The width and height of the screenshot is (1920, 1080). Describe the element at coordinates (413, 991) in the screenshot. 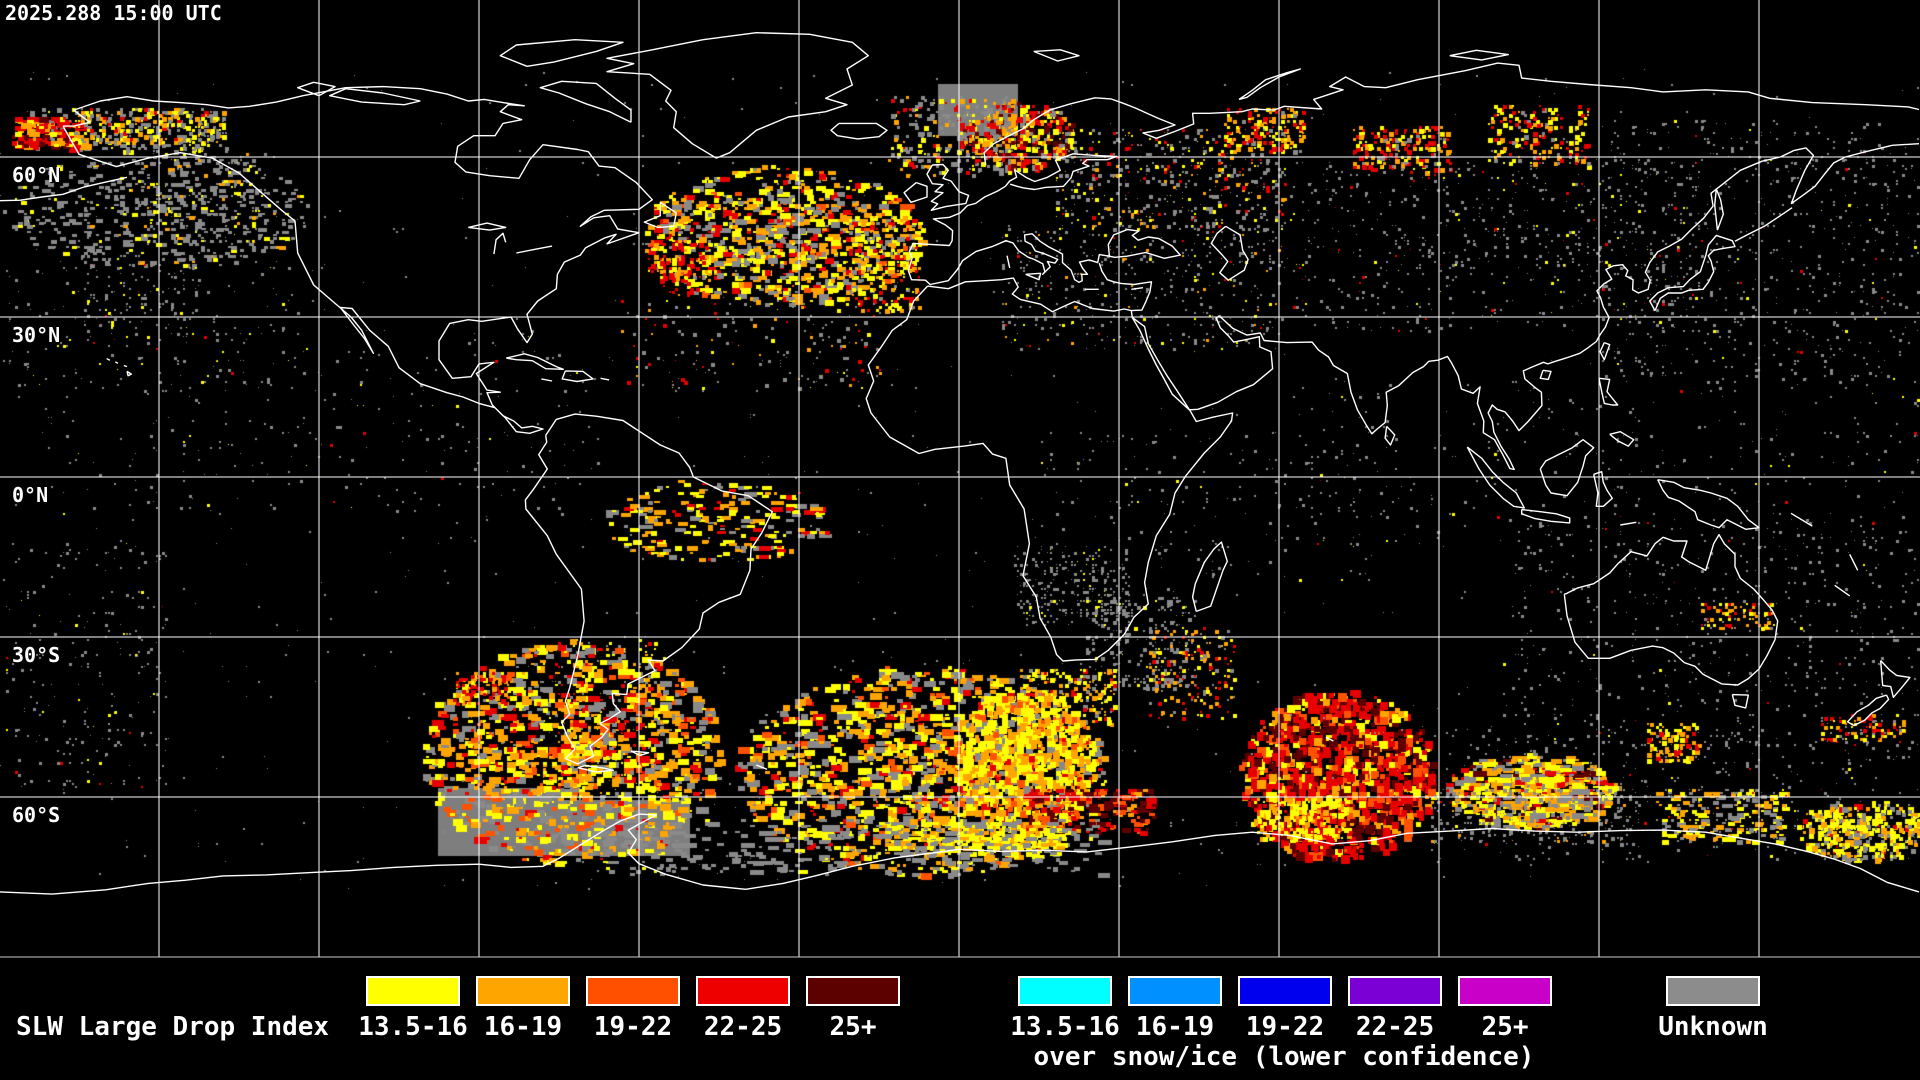

I see `legend-swatch-air-13.5-16` at that location.